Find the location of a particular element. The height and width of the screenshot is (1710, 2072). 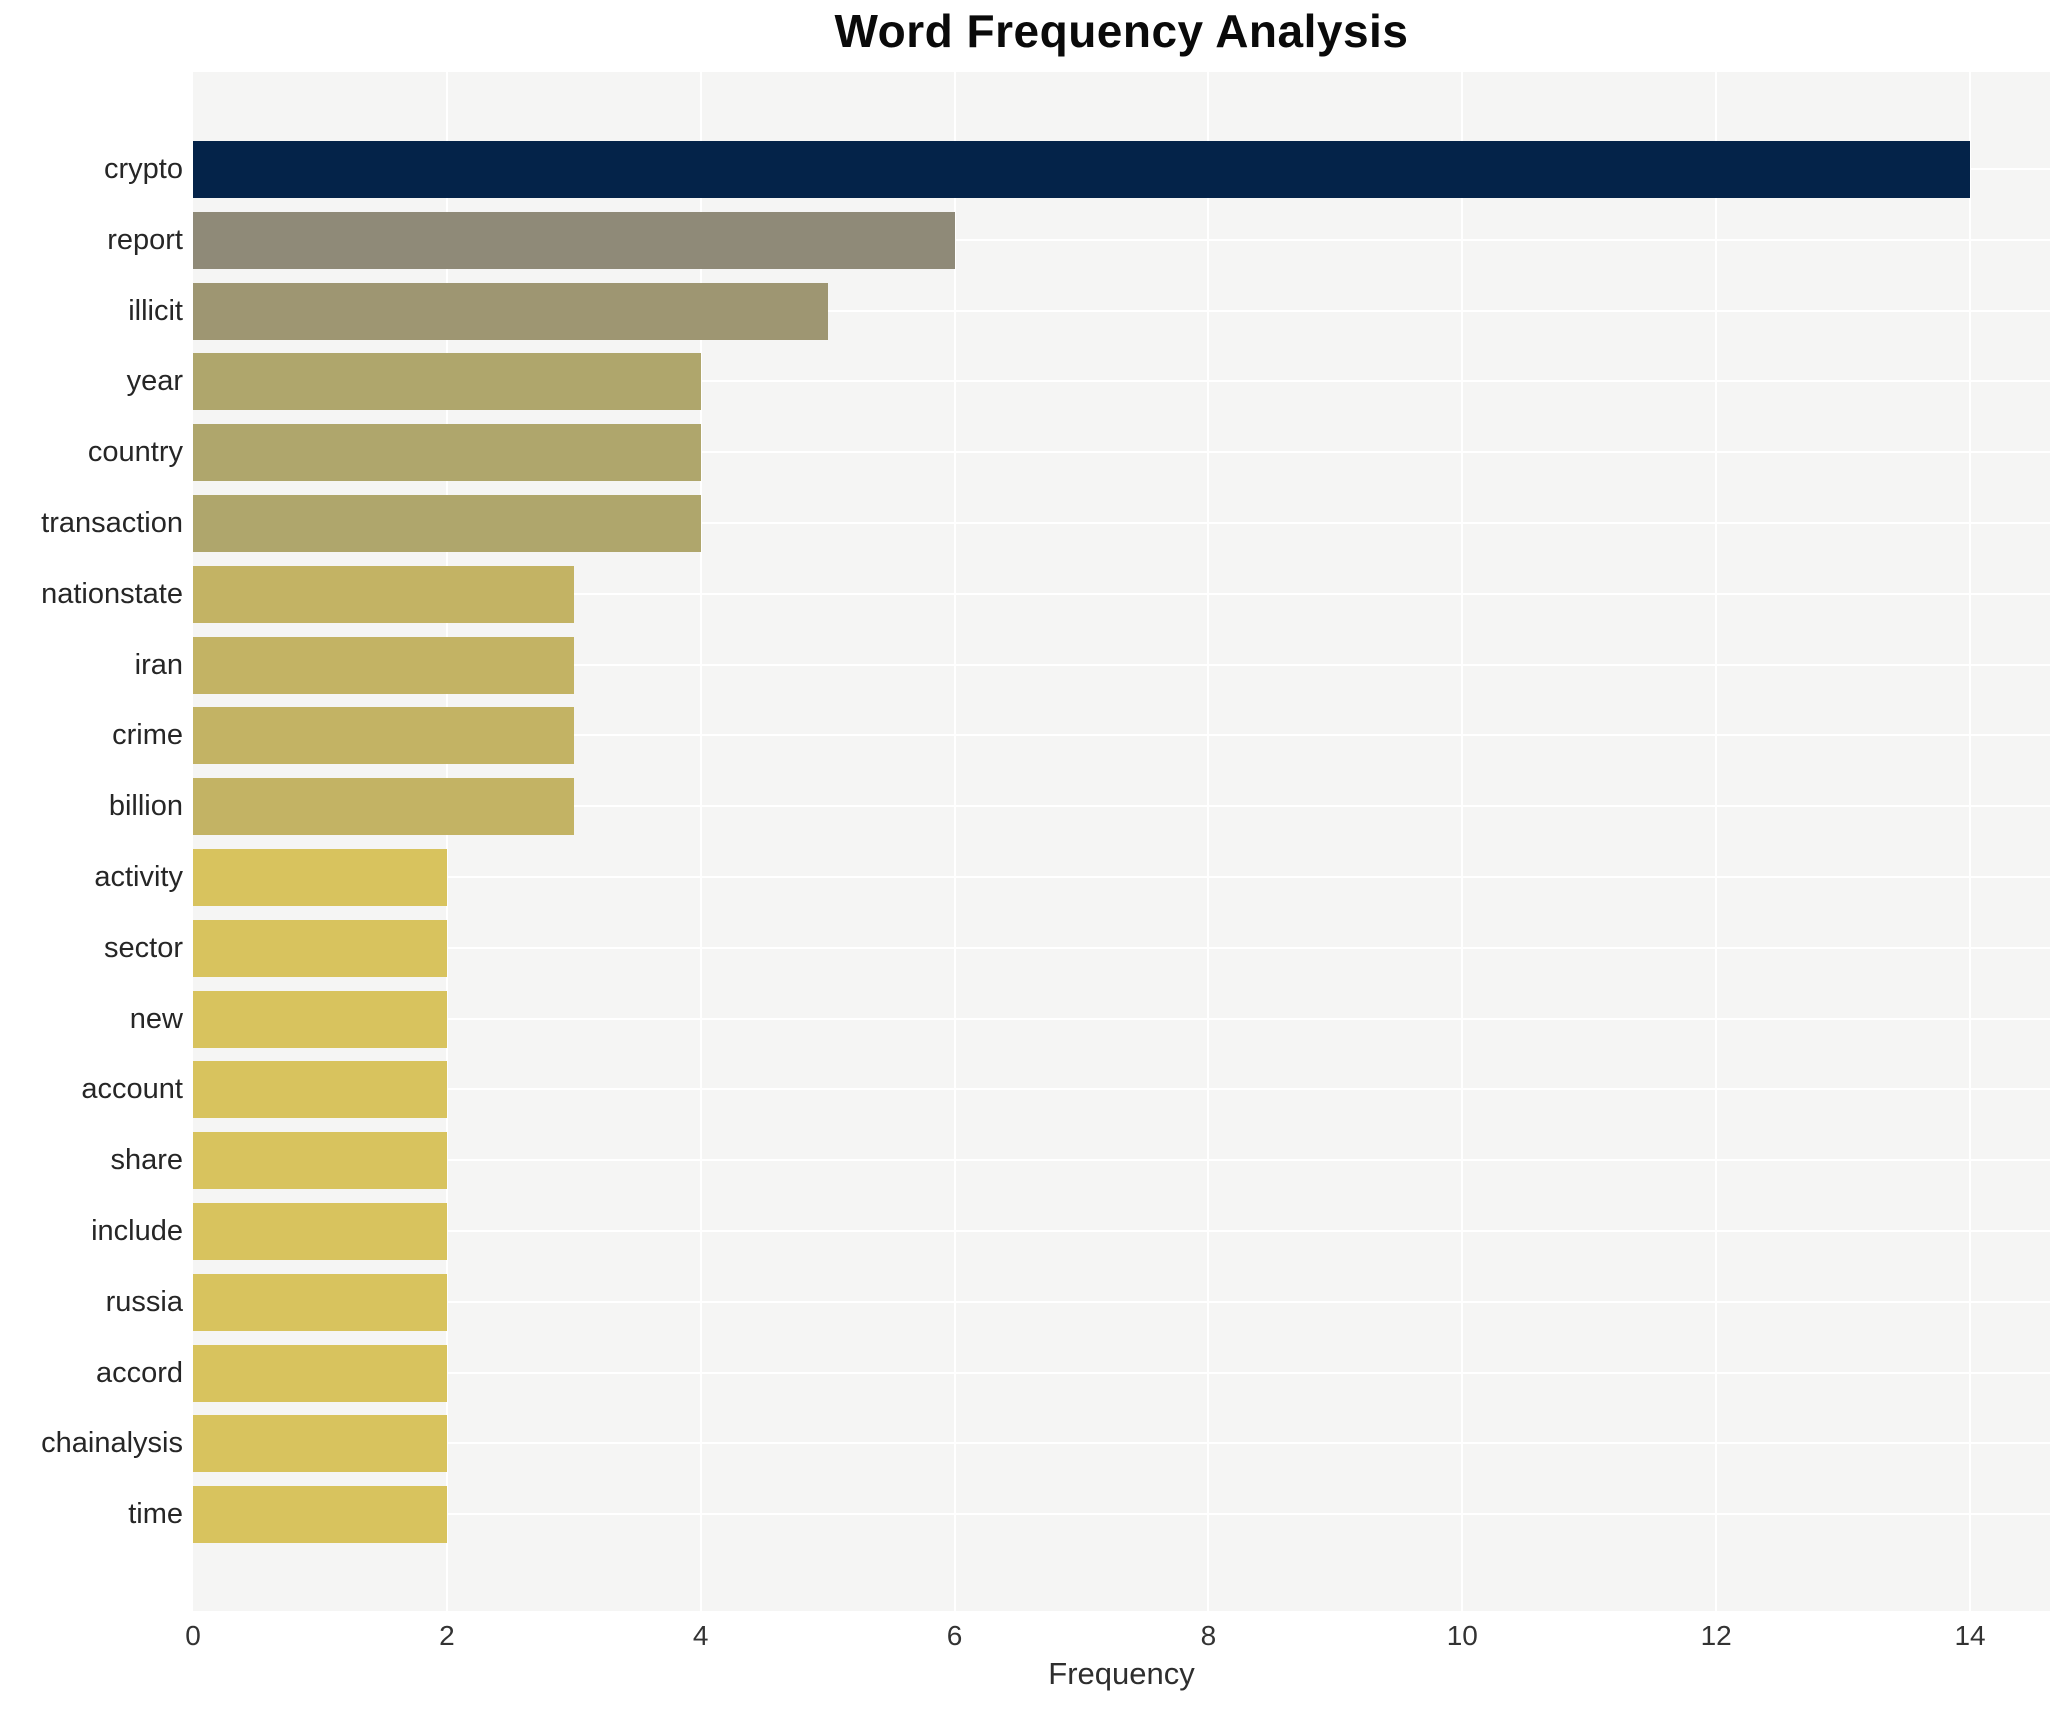

bar-row: country is located at coordinates (1025, 459).